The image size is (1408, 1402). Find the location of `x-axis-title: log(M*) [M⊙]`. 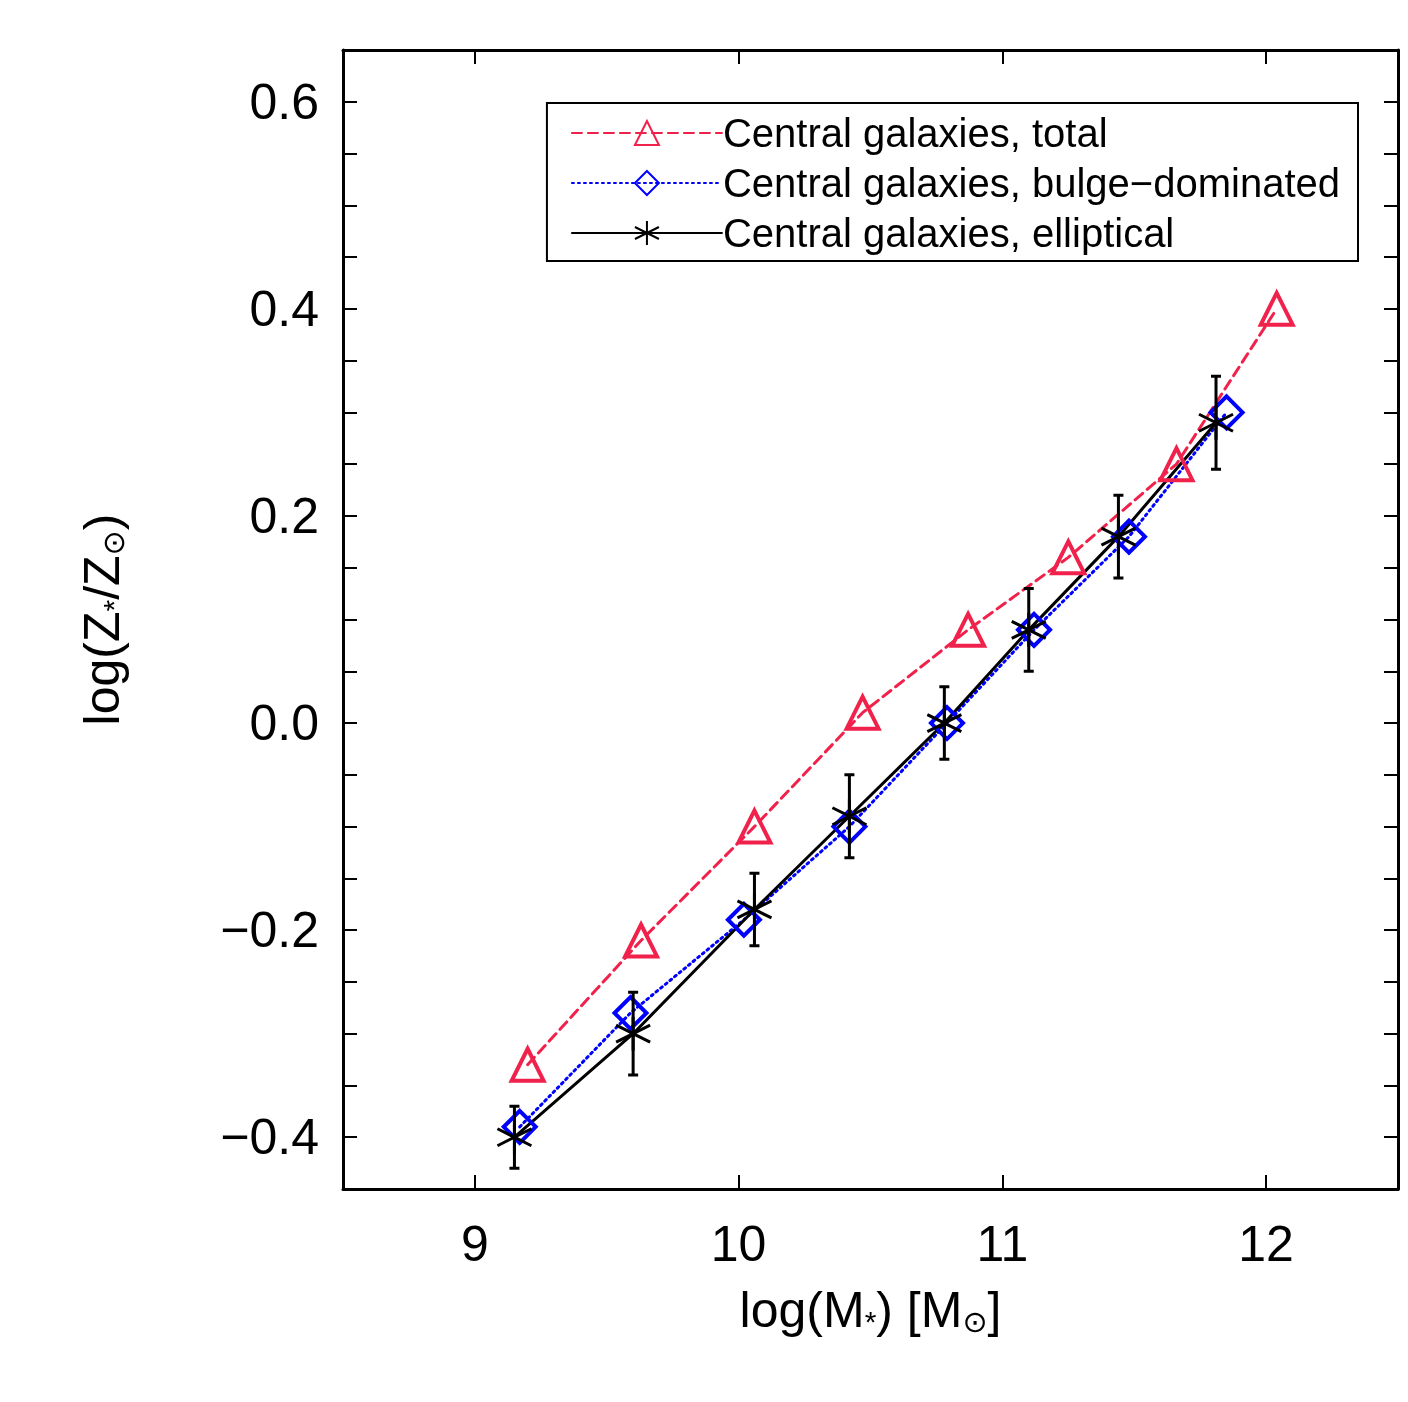

x-axis-title: log(M*) [M⊙] is located at coordinates (870, 1310).